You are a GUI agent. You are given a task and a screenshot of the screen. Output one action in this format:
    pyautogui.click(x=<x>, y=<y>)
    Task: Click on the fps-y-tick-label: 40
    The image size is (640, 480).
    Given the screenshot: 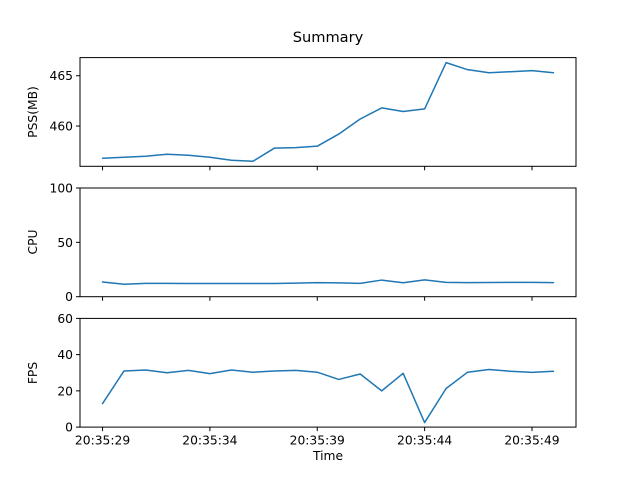 What is the action you would take?
    pyautogui.click(x=65, y=355)
    